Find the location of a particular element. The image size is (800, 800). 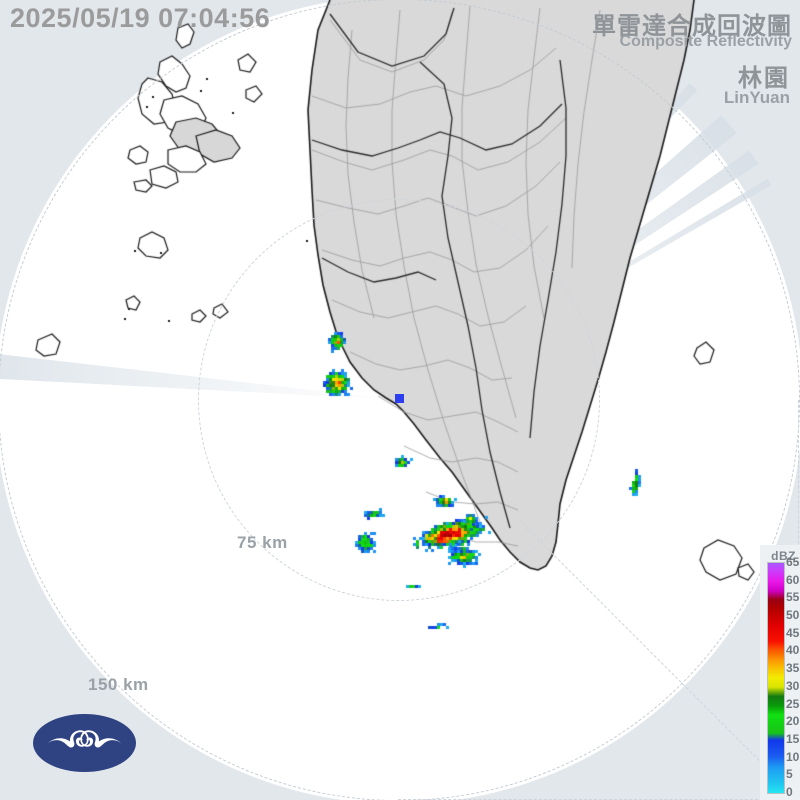

colorbar-tick-55: 55 is located at coordinates (793, 597).